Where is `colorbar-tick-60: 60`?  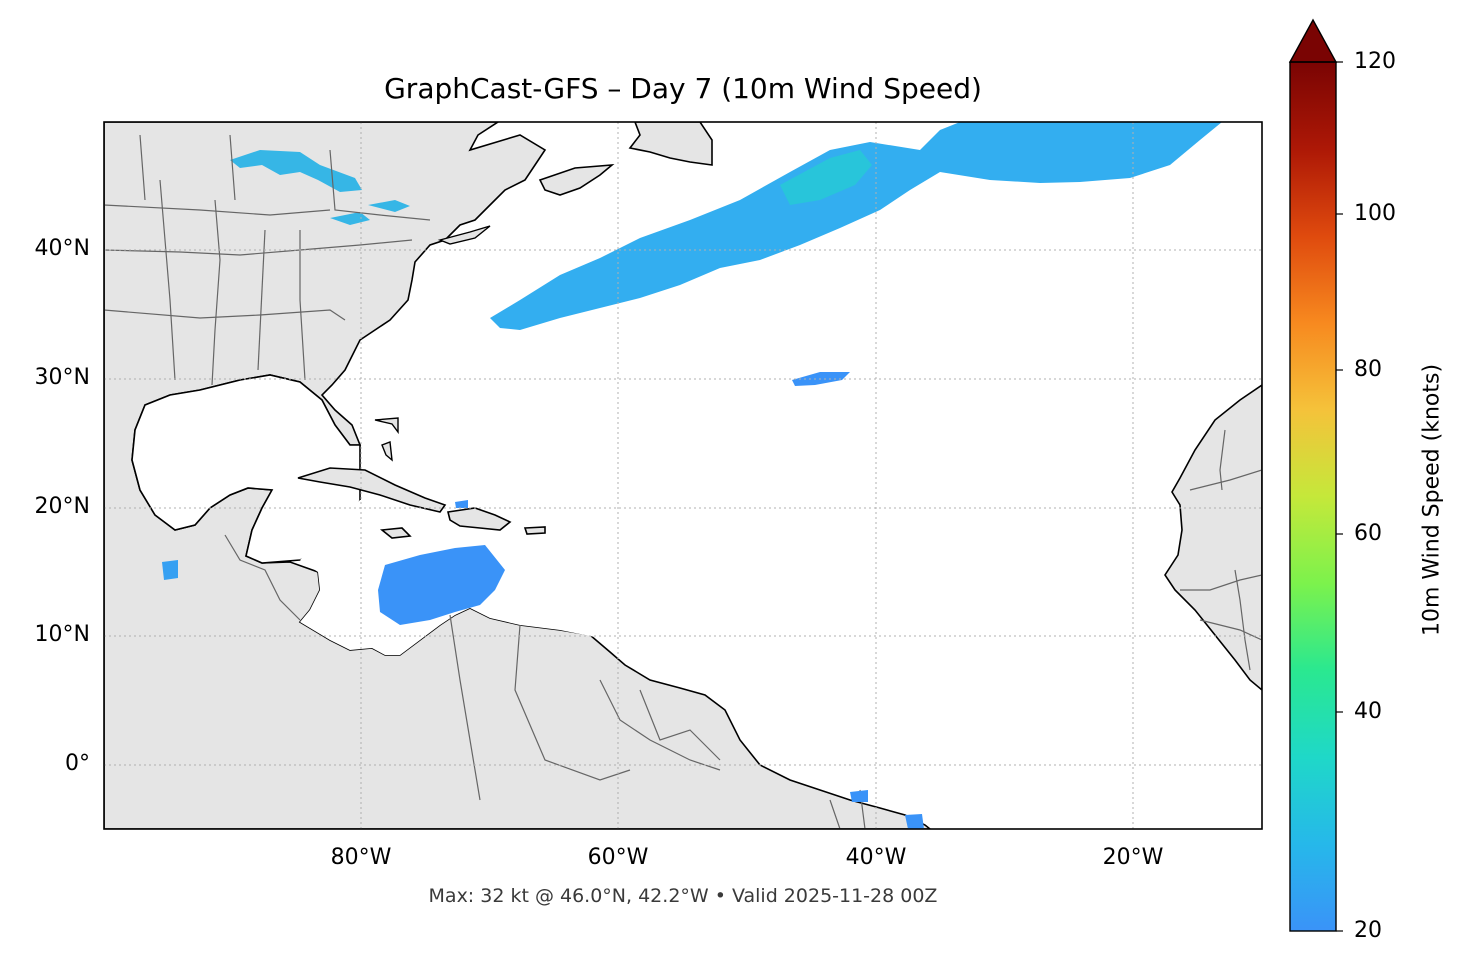 colorbar-tick-60: 60 is located at coordinates (1368, 533).